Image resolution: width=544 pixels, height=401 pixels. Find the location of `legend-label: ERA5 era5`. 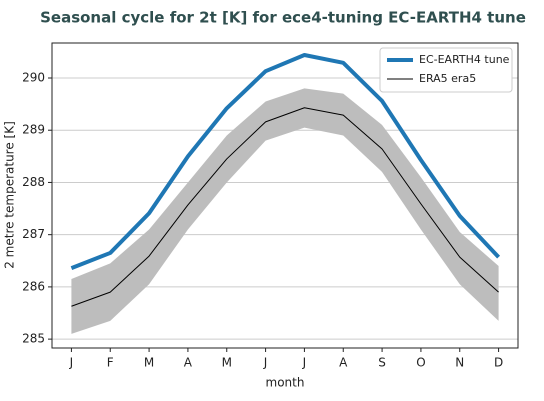

legend-label: ERA5 era5 is located at coordinates (447, 78).